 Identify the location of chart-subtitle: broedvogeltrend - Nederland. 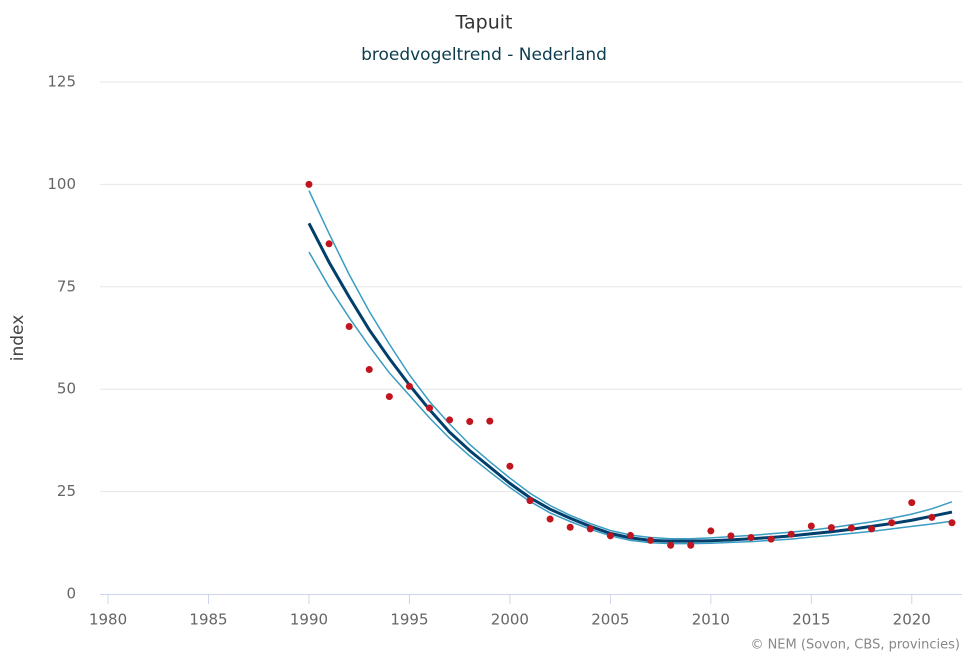
(484, 55).